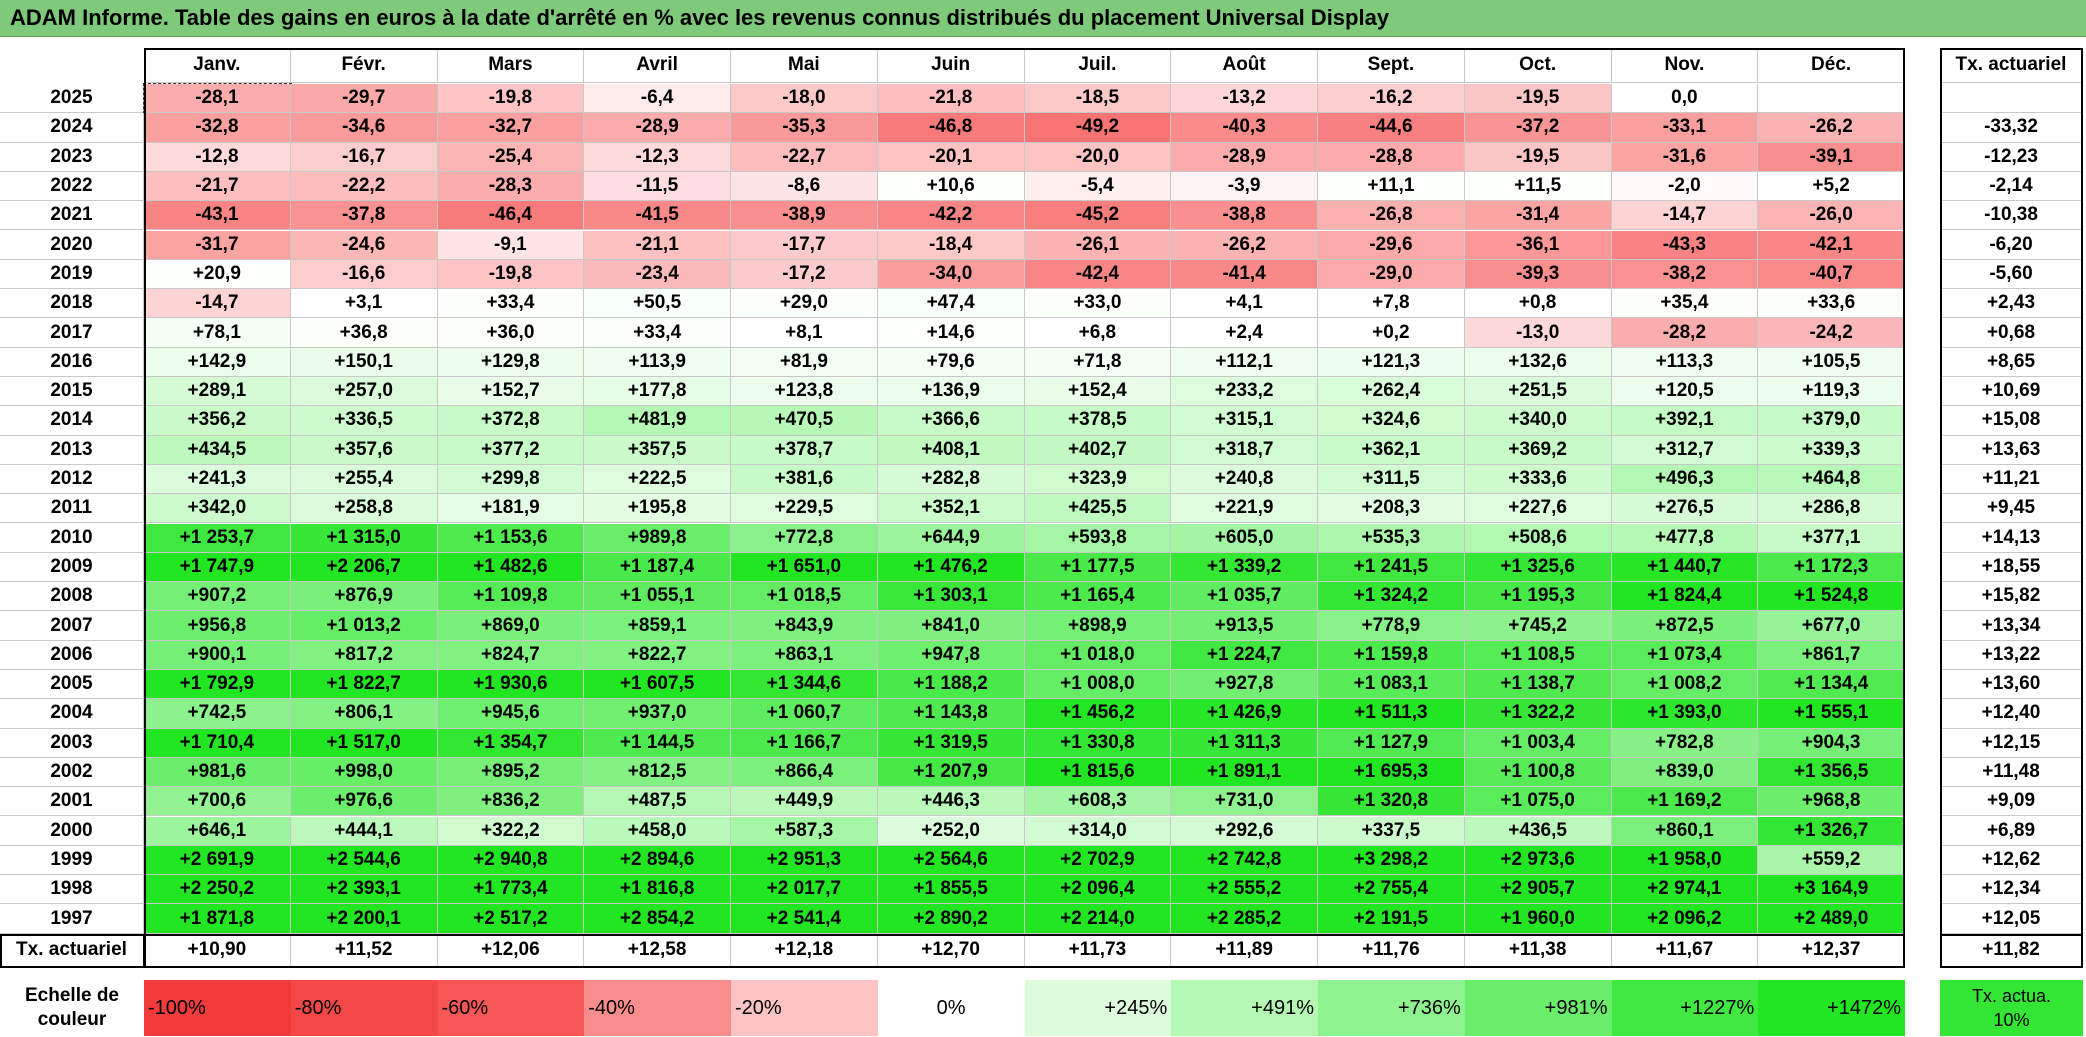 This screenshot has width=2086, height=1037. What do you see at coordinates (1685, 919) in the screenshot?
I see `cell: +2 096,2` at bounding box center [1685, 919].